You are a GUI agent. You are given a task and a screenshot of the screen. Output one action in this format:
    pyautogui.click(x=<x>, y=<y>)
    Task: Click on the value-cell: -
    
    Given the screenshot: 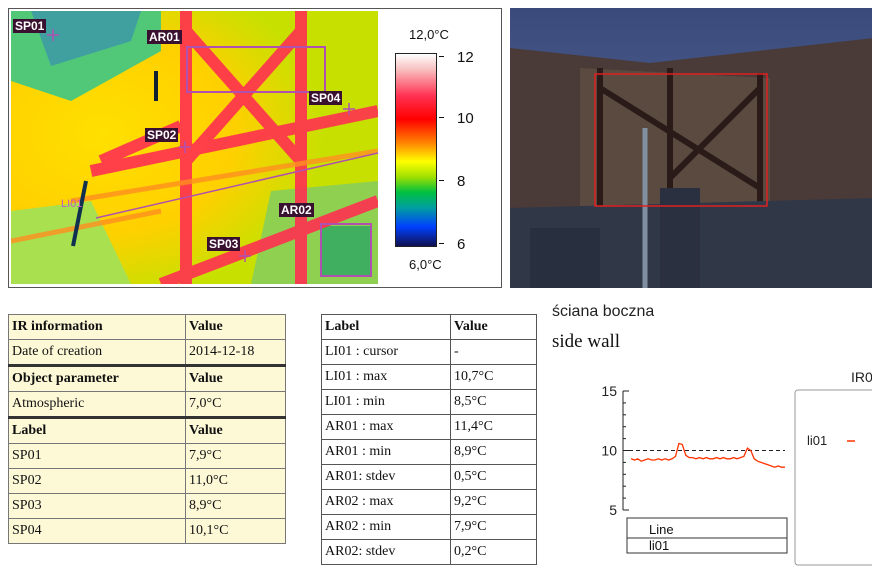 What is the action you would take?
    pyautogui.click(x=493, y=352)
    